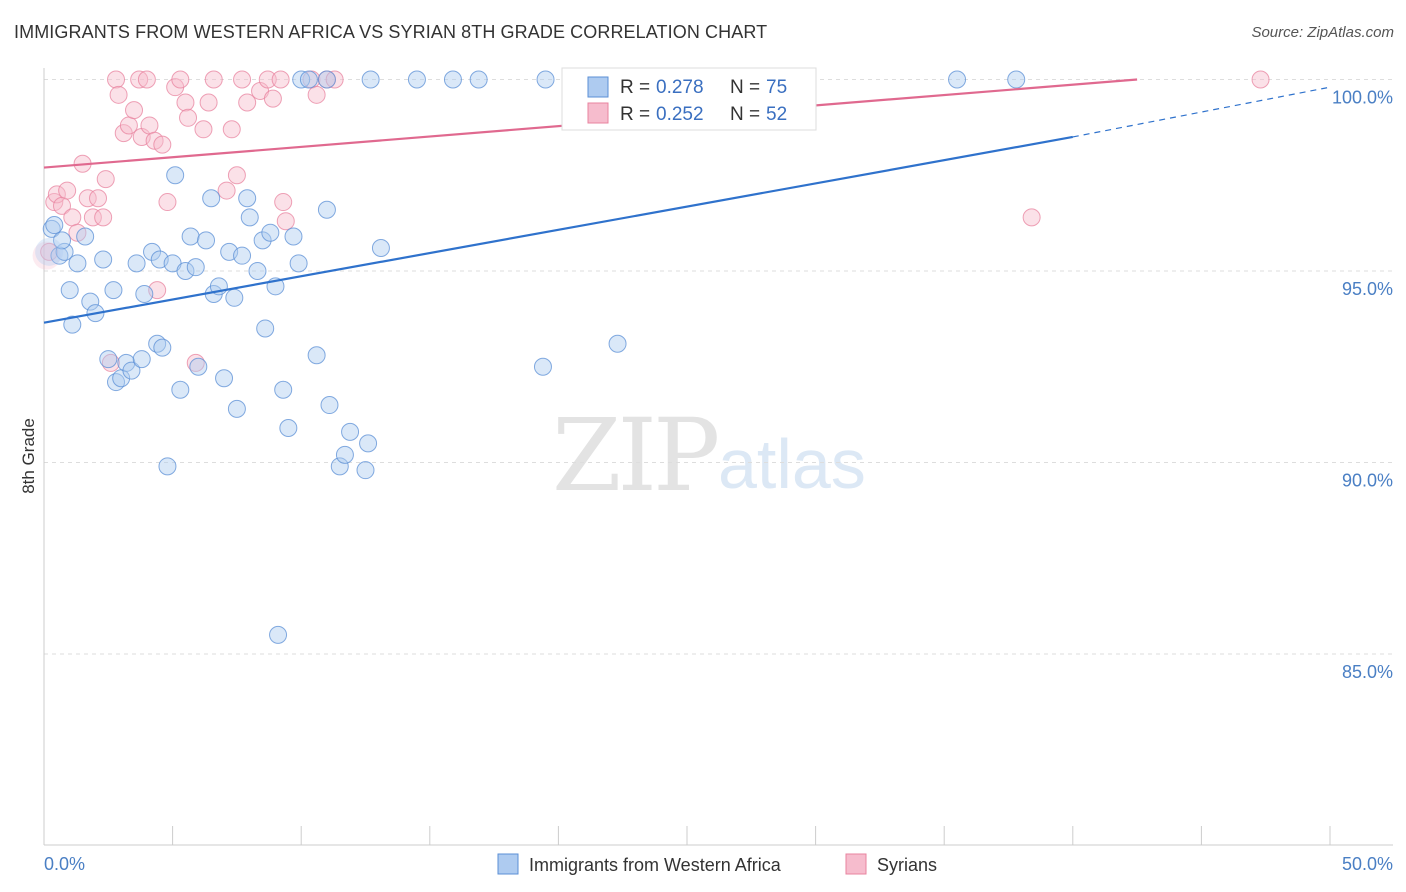 This screenshot has height=892, width=1406. I want to click on series-legend: Immigrants from Western Africa Syrians, so click(717, 864).